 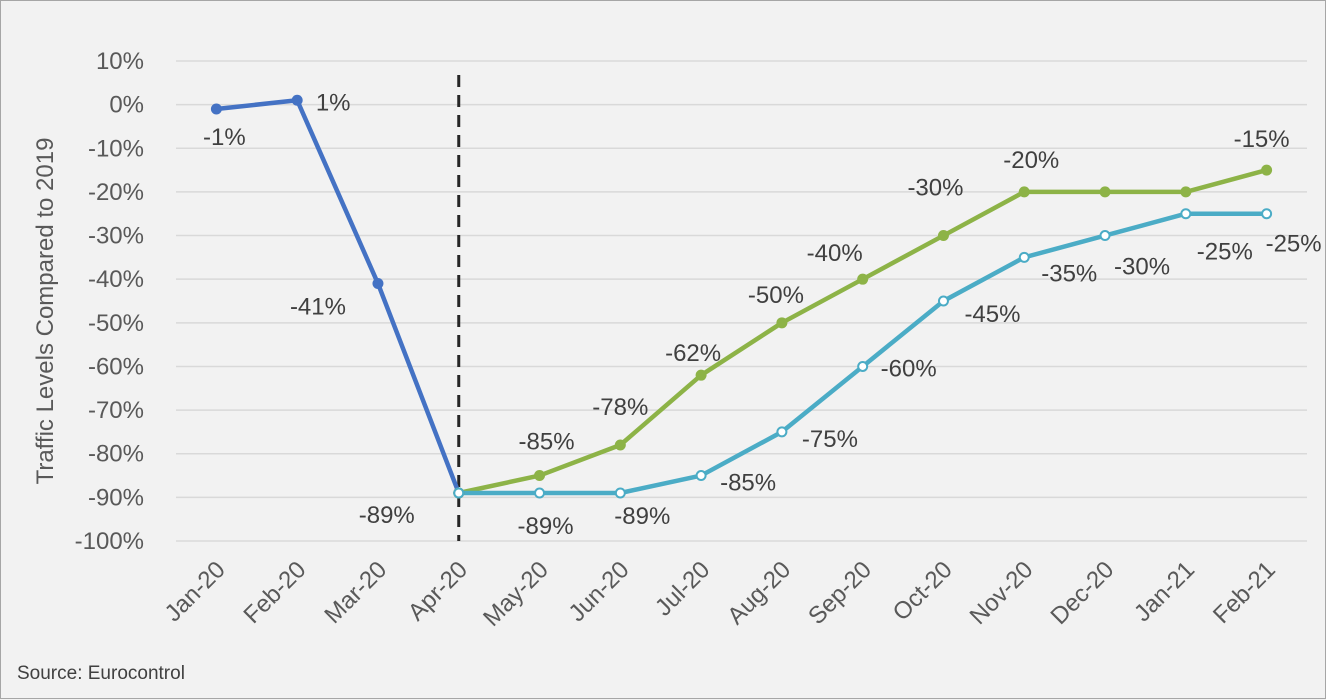 I want to click on y-tick-label: -20%, so click(x=116, y=192).